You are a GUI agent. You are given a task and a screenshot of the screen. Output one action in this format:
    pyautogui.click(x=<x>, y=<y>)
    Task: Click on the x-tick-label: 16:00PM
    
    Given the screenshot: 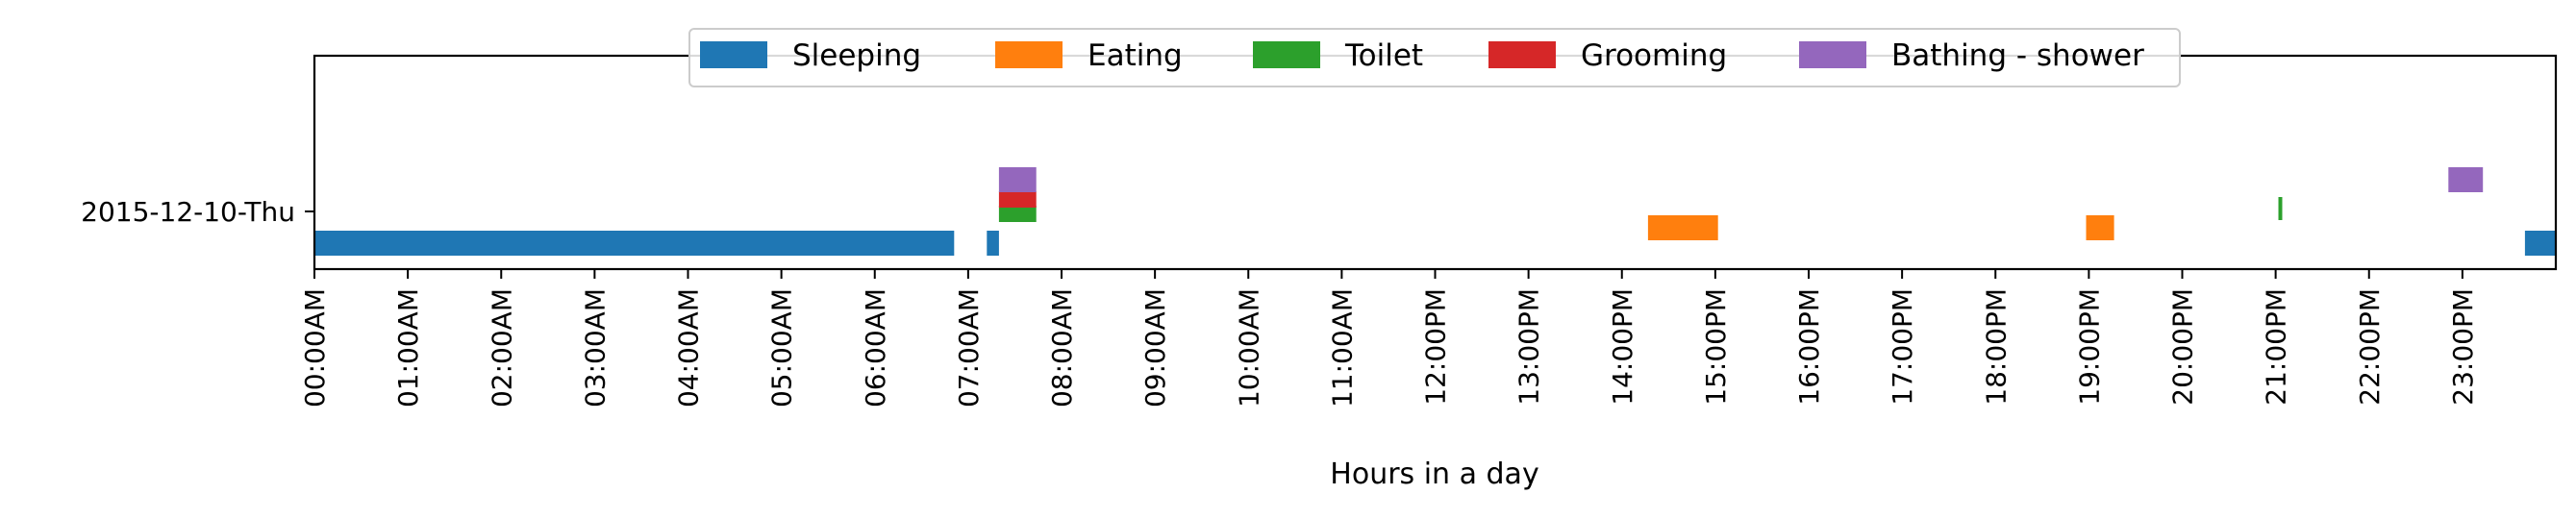 What is the action you would take?
    pyautogui.click(x=1809, y=347)
    